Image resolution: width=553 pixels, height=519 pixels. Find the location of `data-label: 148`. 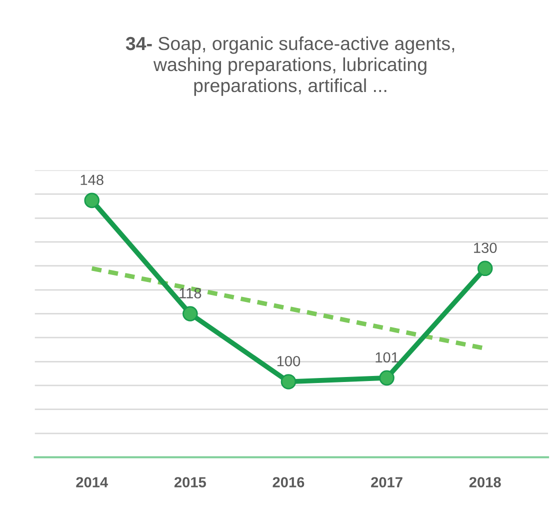

data-label: 148 is located at coordinates (92, 180).